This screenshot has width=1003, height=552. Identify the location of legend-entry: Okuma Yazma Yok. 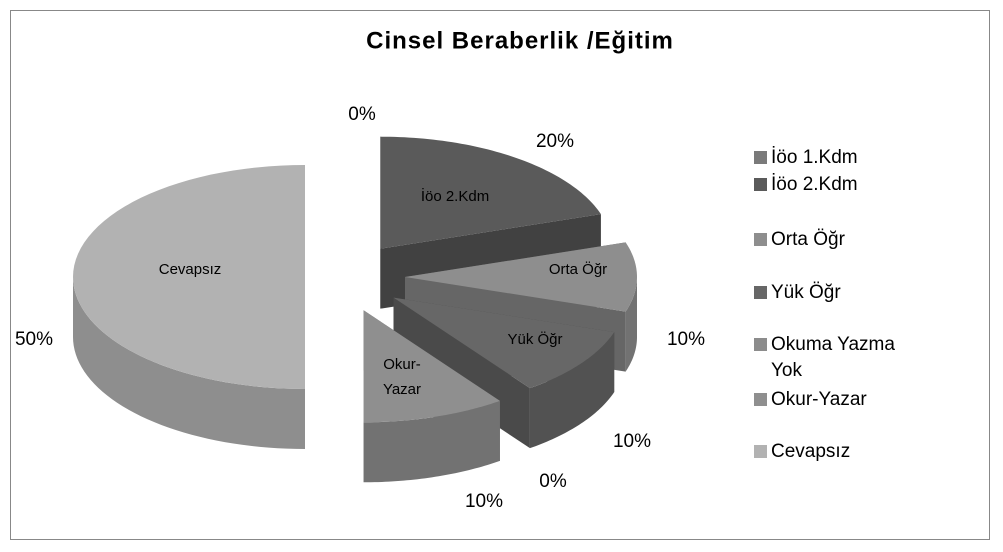
(833, 357).